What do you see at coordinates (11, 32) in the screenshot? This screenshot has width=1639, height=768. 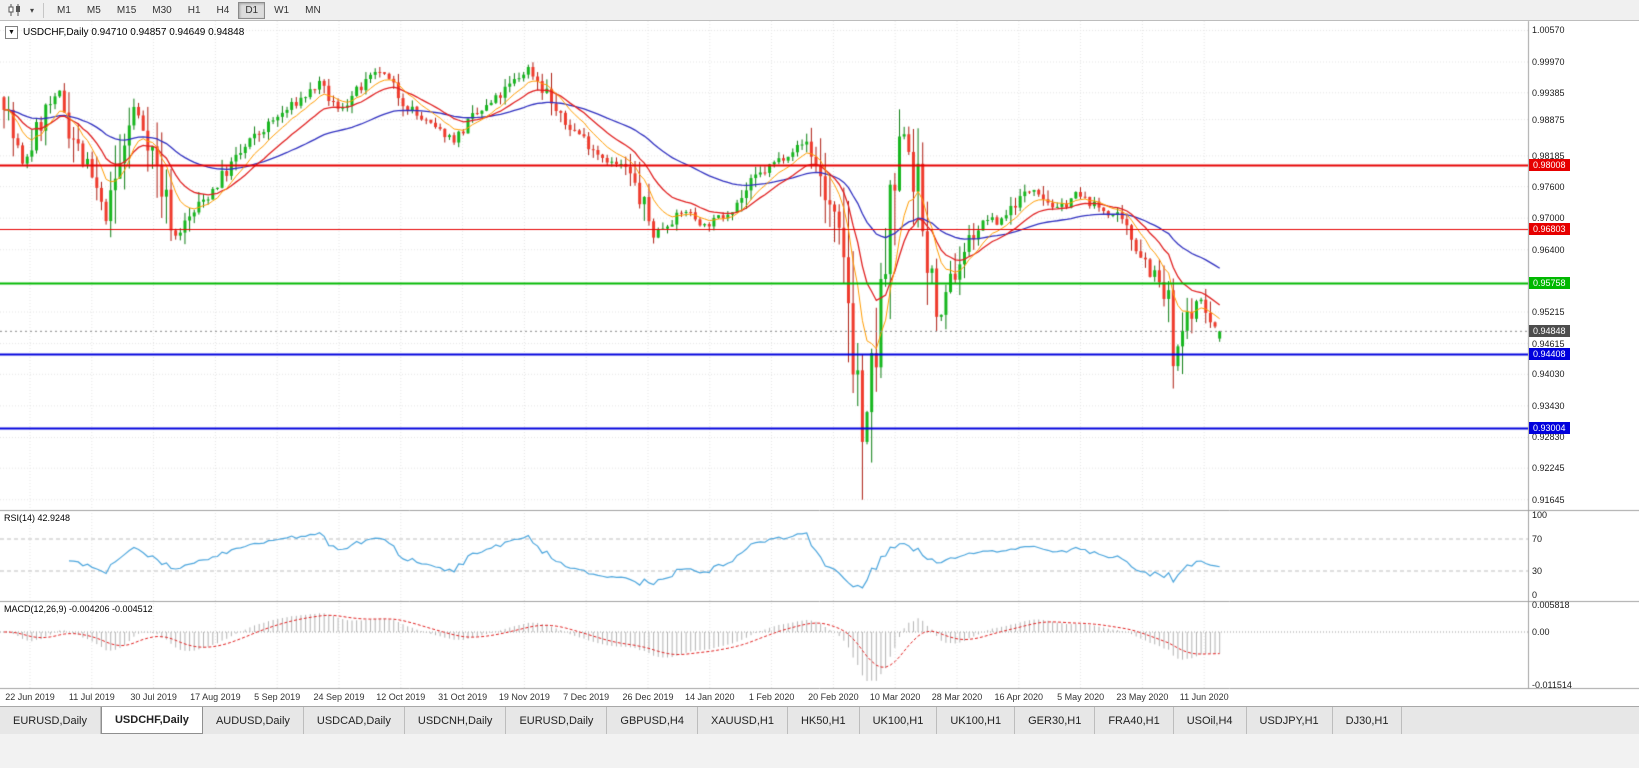 I see `chart-menu-button: ▼` at bounding box center [11, 32].